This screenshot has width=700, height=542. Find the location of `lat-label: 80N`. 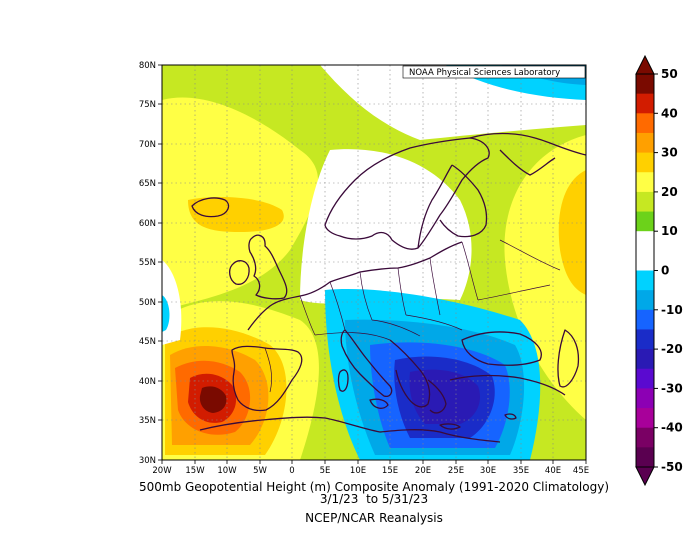

lat-label: 80N is located at coordinates (147, 66).